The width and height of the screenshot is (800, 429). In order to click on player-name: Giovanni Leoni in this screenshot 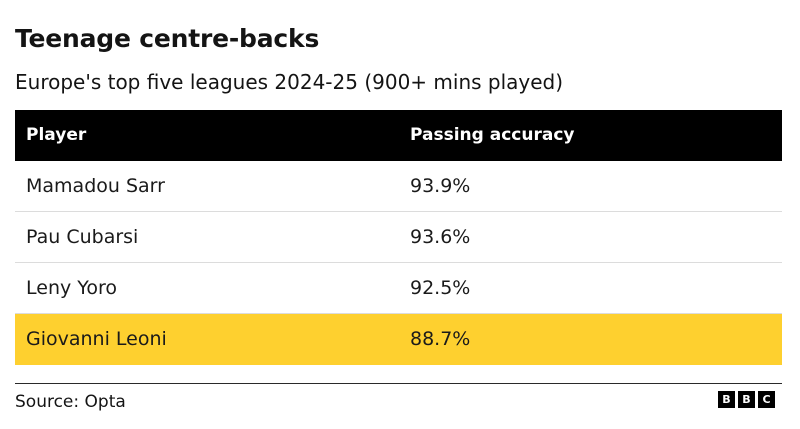, I will do `click(96, 339)`.